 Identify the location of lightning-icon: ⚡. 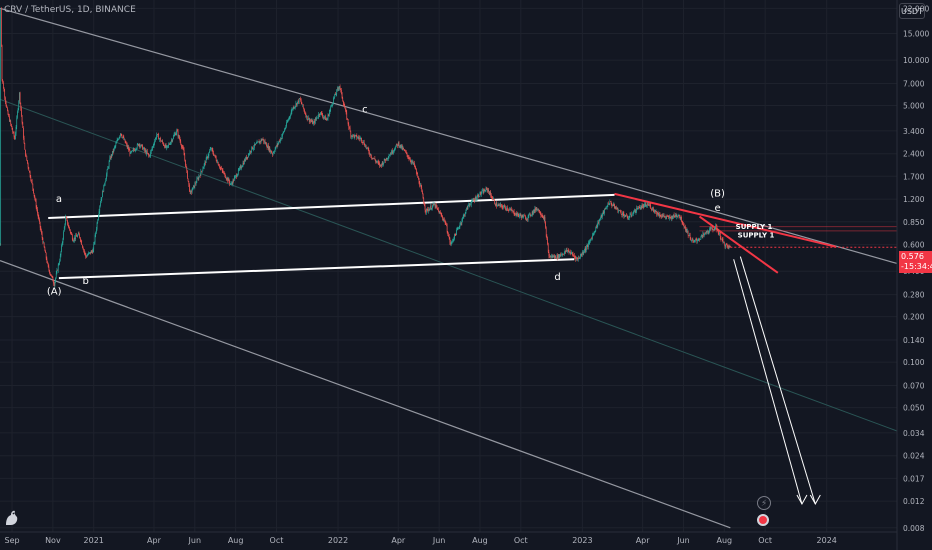
(764, 503).